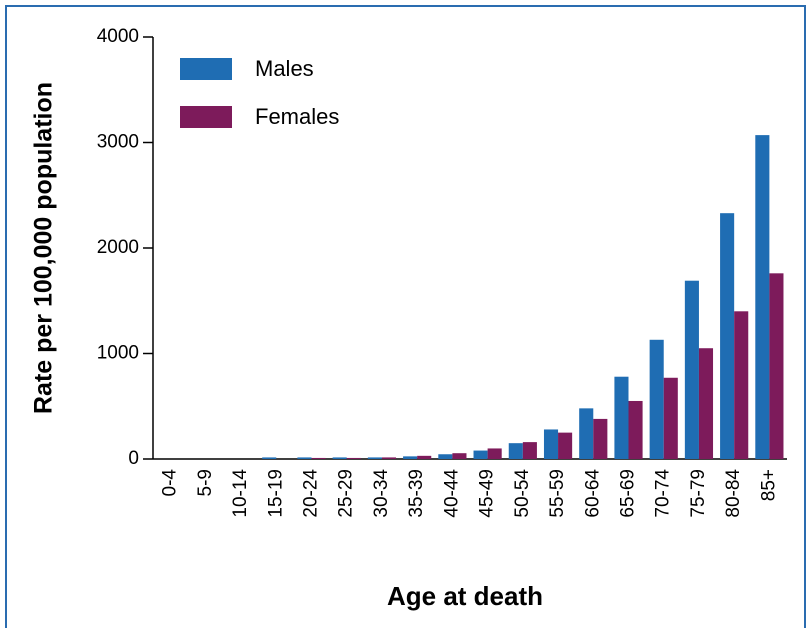 Image resolution: width=811 pixels, height=628 pixels. Describe the element at coordinates (487, 493) in the screenshot. I see `x-tick-label: 45-49` at that location.